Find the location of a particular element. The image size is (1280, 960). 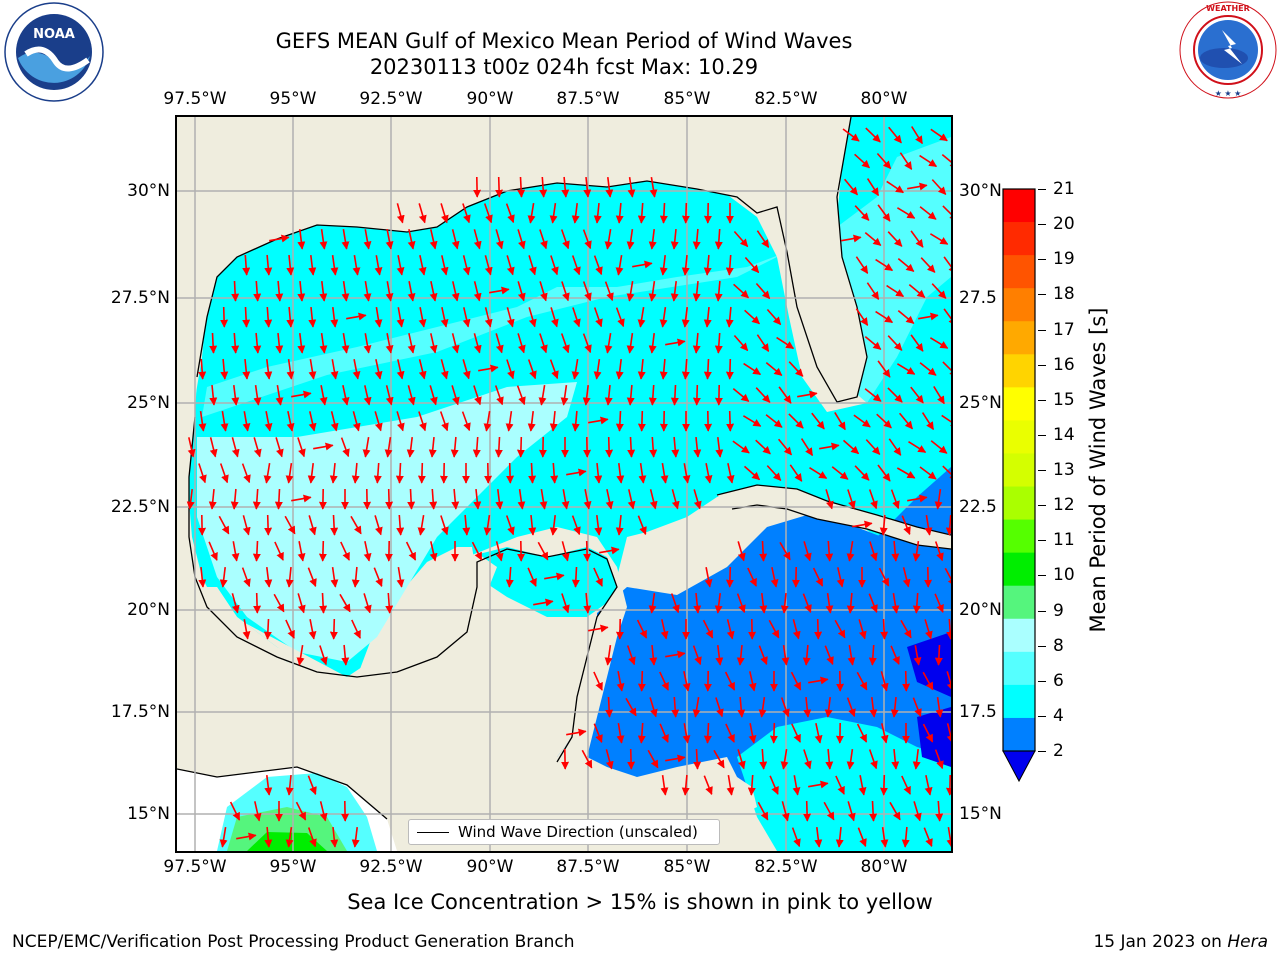

colorbar-tick-label: 20 is located at coordinates (1064, 224).